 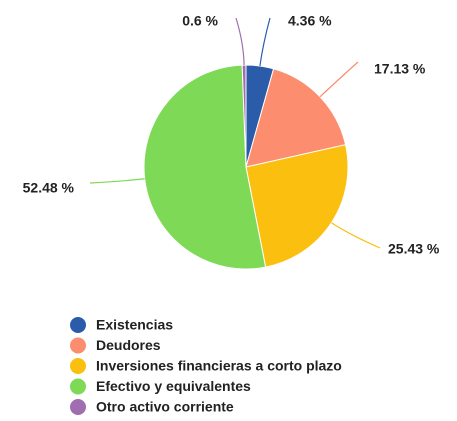 What do you see at coordinates (128, 345) in the screenshot?
I see `legend-label: Deudores` at bounding box center [128, 345].